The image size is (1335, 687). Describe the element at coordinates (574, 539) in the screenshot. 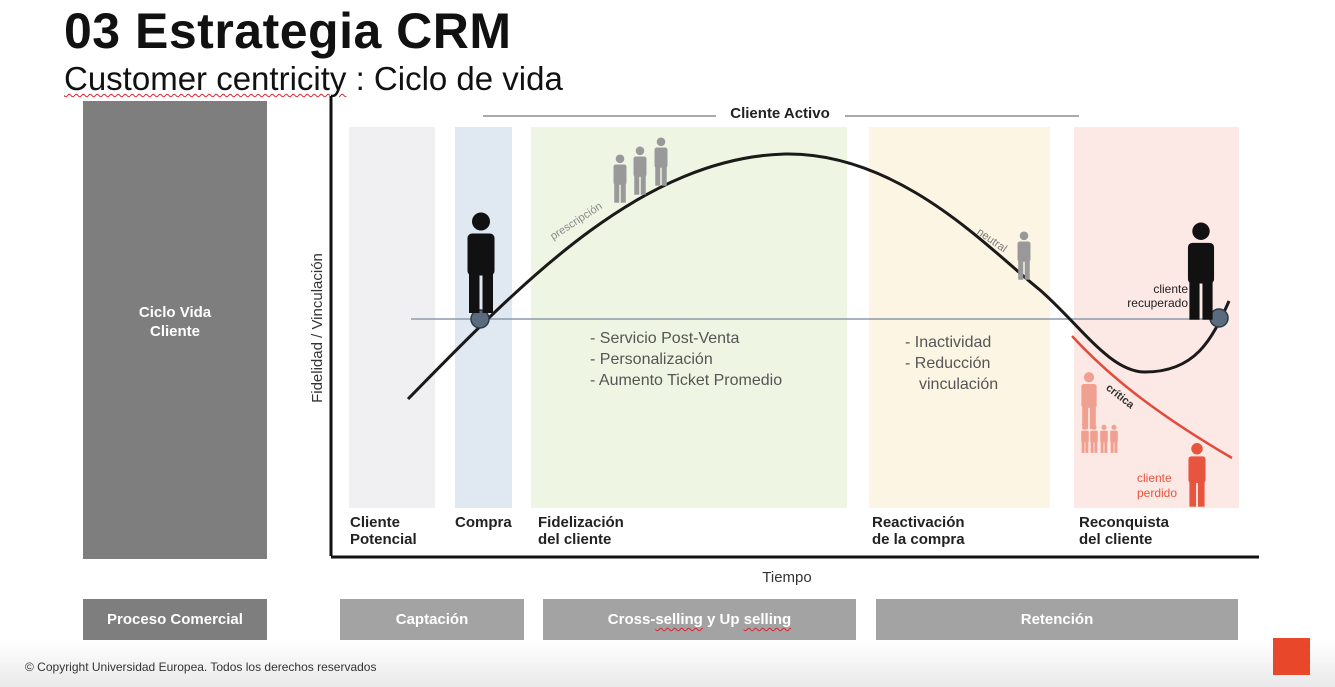

I see `stage-label-fidelizacion-2: del cliente` at that location.